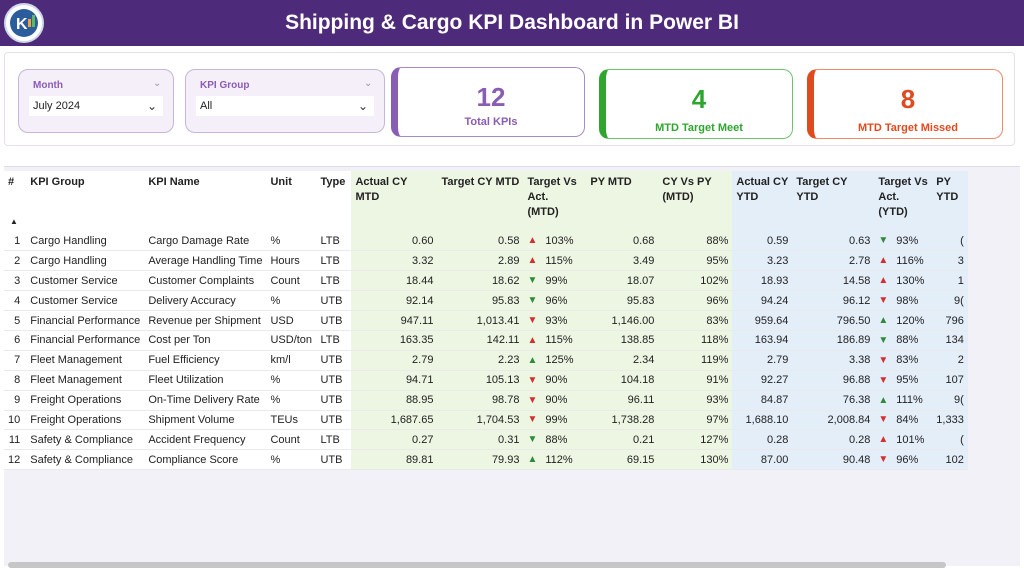 The height and width of the screenshot is (574, 1024). I want to click on cell-actual-mtd: 94.71, so click(394, 380).